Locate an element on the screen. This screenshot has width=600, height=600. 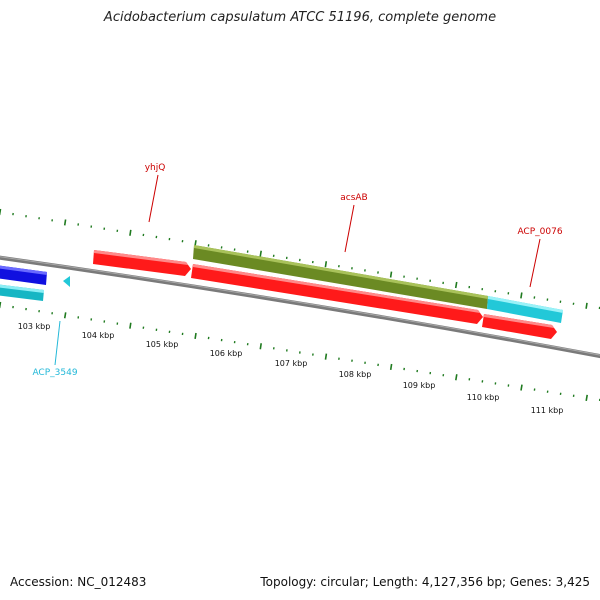
tick-label: 103 kbp is located at coordinates (34, 326).